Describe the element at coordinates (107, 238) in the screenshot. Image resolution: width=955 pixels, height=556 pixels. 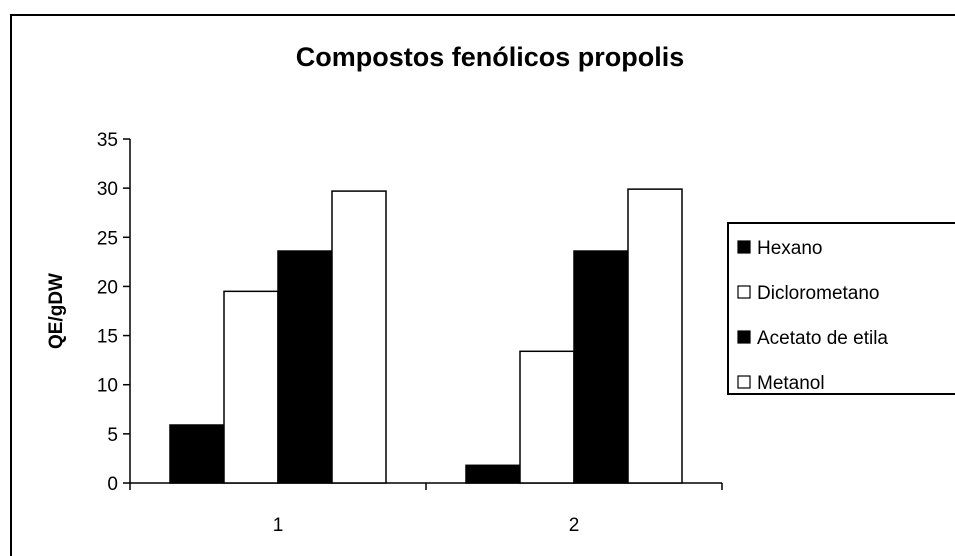
I see `y-tick-label: 25` at that location.